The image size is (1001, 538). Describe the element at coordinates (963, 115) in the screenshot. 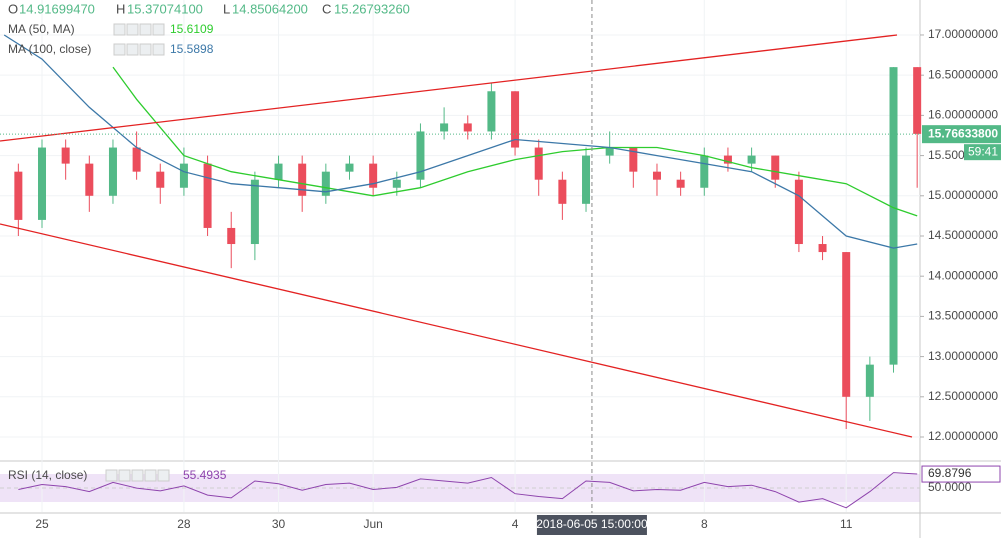

I see `y-tick-label: 16.00000000` at that location.